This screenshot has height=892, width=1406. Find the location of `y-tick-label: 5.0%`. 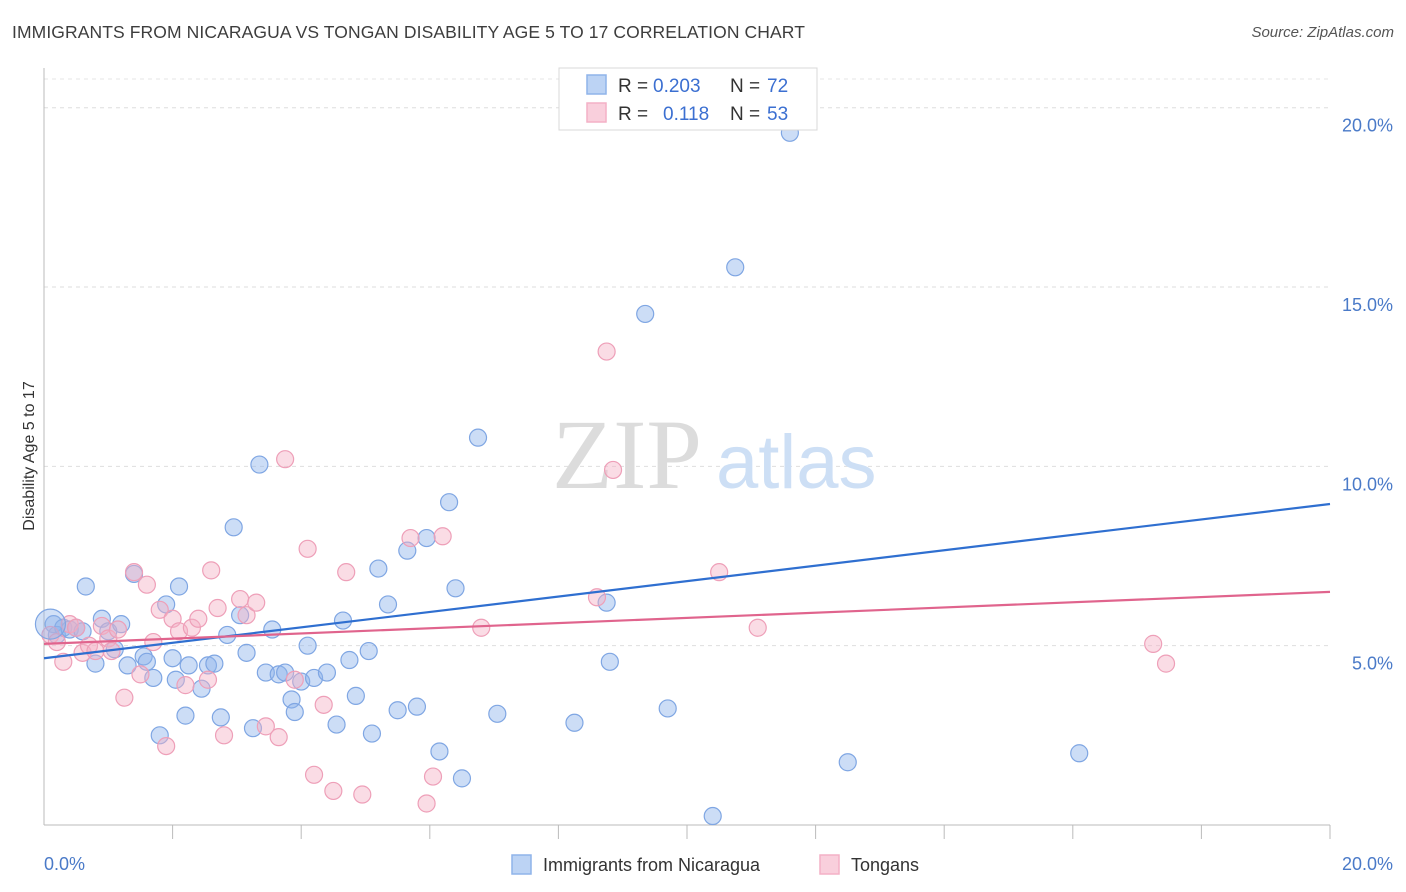

y-tick-label: 5.0% is located at coordinates (1372, 664).